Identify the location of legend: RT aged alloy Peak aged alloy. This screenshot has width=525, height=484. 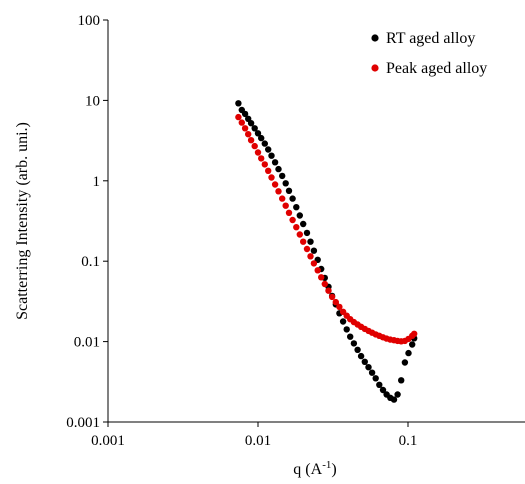
(429, 53).